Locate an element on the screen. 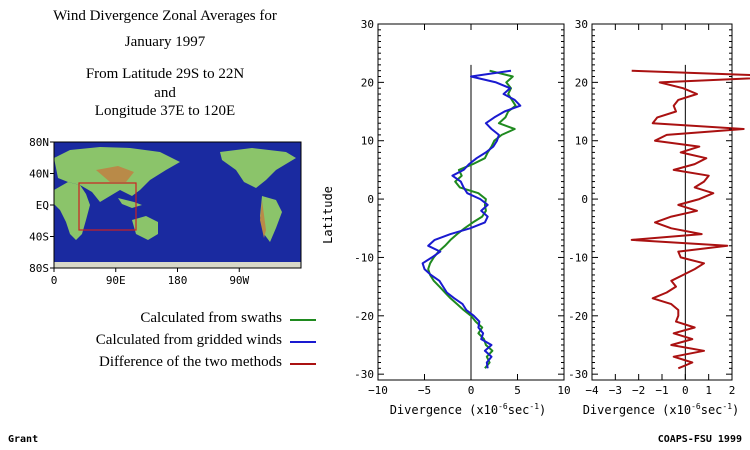 This screenshot has height=450, width=750. map-y-tick-labels: 80N 40N EQ 40S 80S is located at coordinates (41, 205).